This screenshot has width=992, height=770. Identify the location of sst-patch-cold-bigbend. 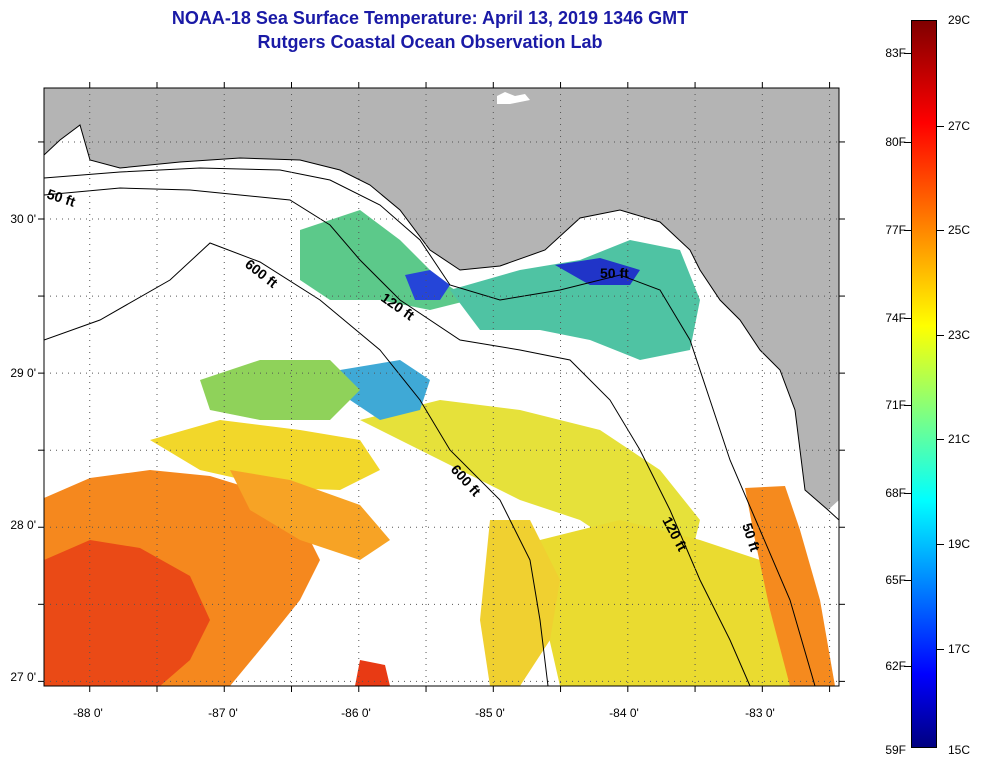
(597, 271).